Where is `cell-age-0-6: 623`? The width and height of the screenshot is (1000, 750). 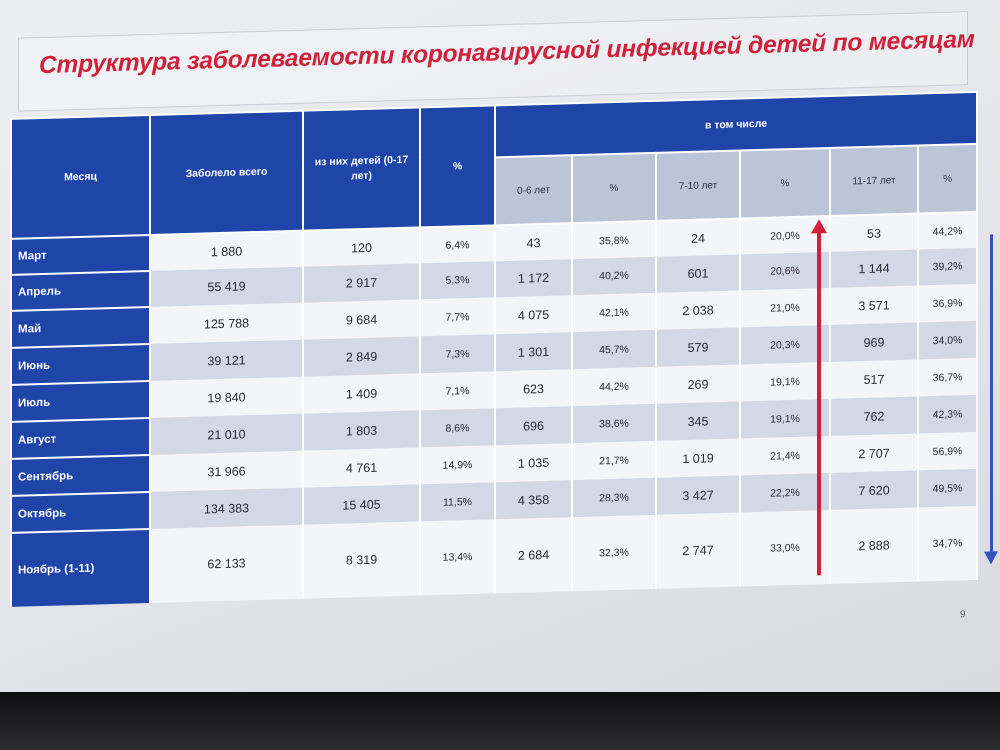
cell-age-0-6: 623 is located at coordinates (533, 389).